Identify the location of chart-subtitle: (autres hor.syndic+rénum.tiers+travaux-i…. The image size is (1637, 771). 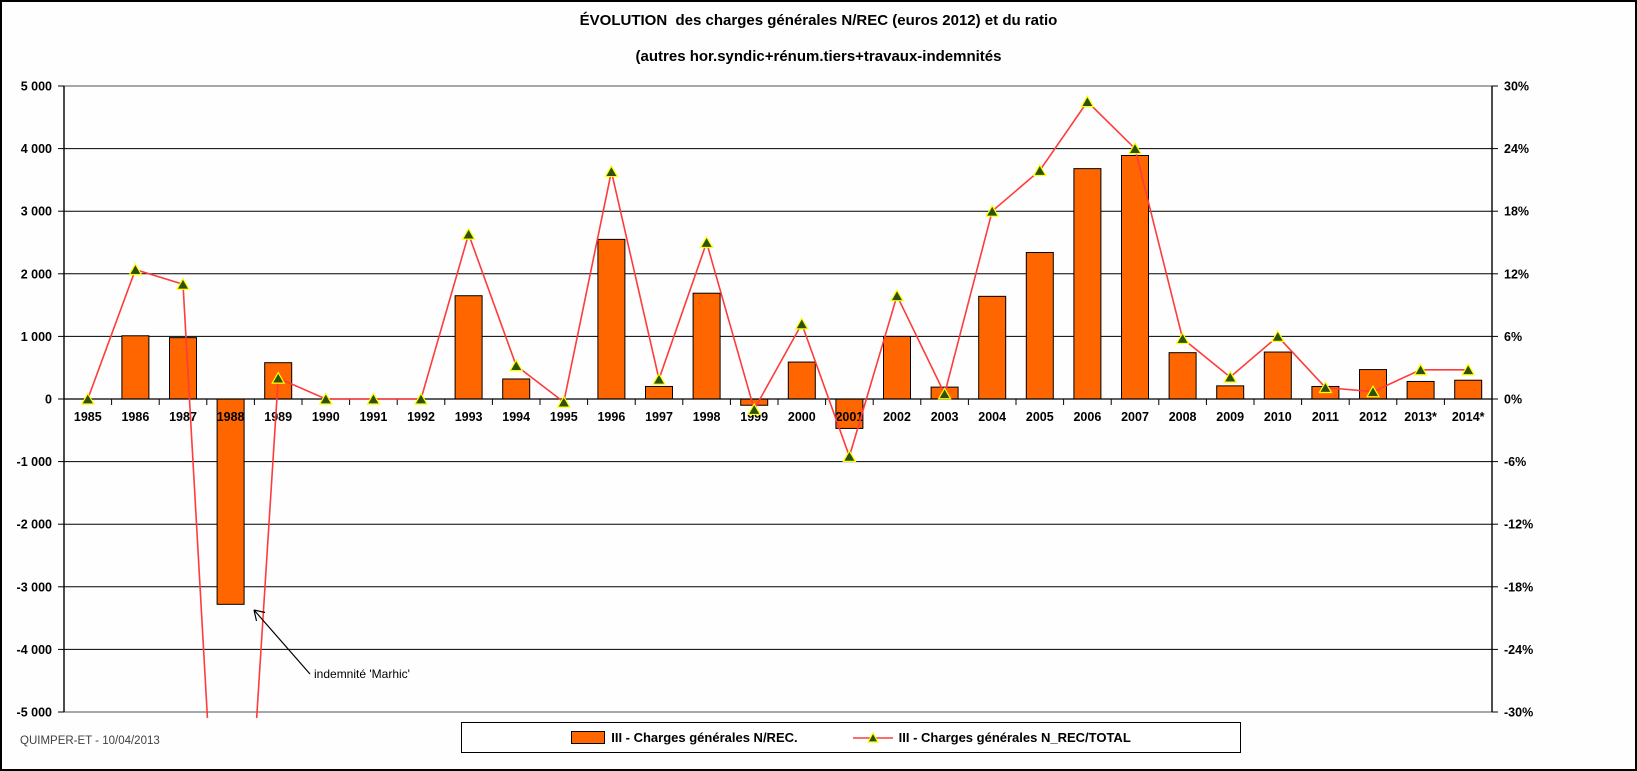
(818, 56).